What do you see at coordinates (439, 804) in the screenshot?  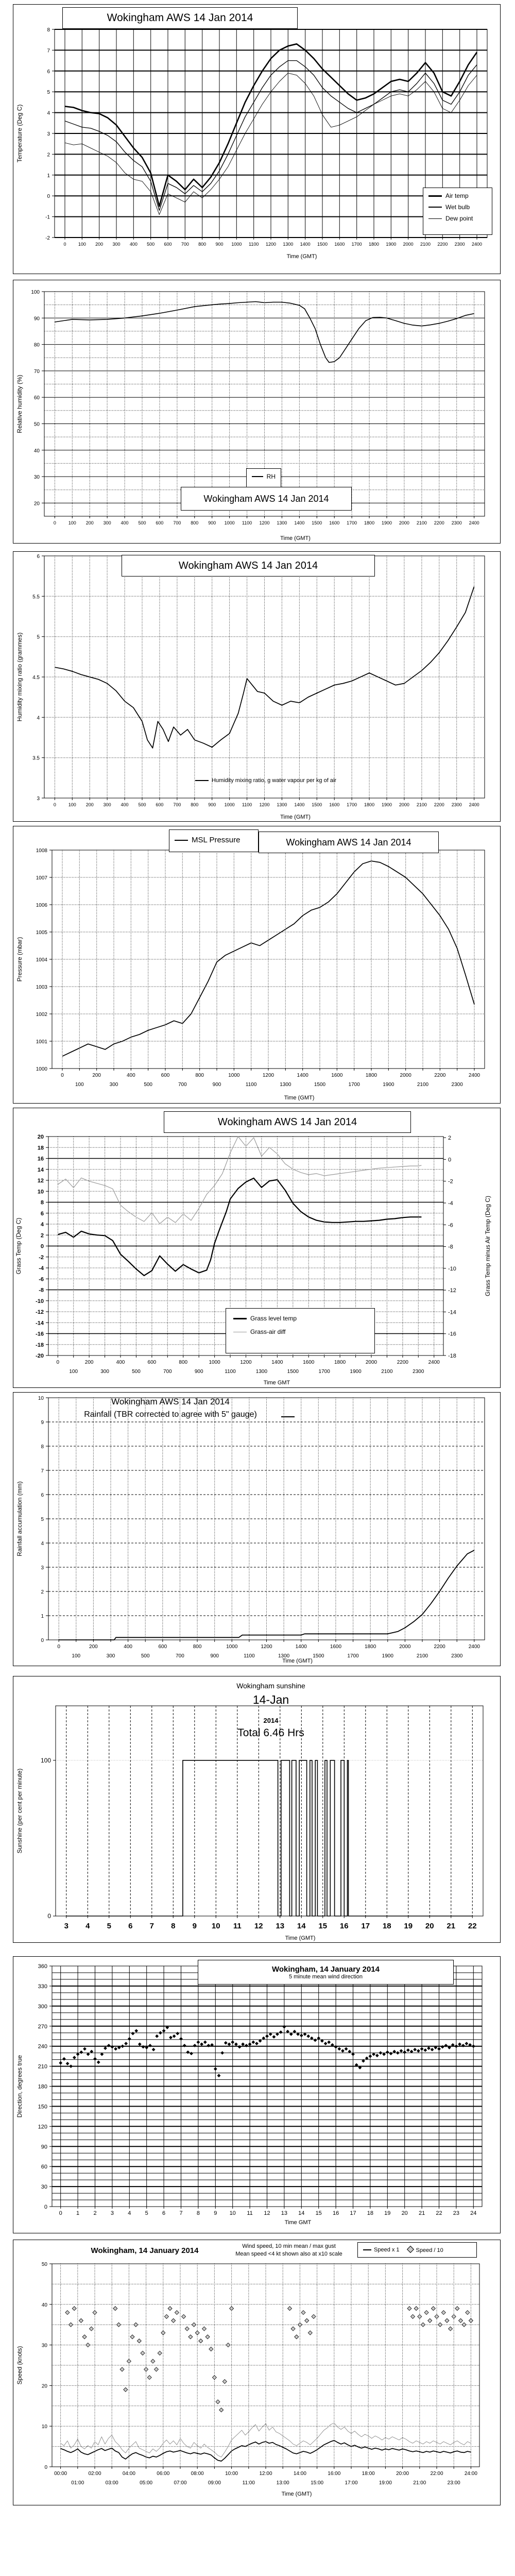 I see `svg-text: 2200` at bounding box center [439, 804].